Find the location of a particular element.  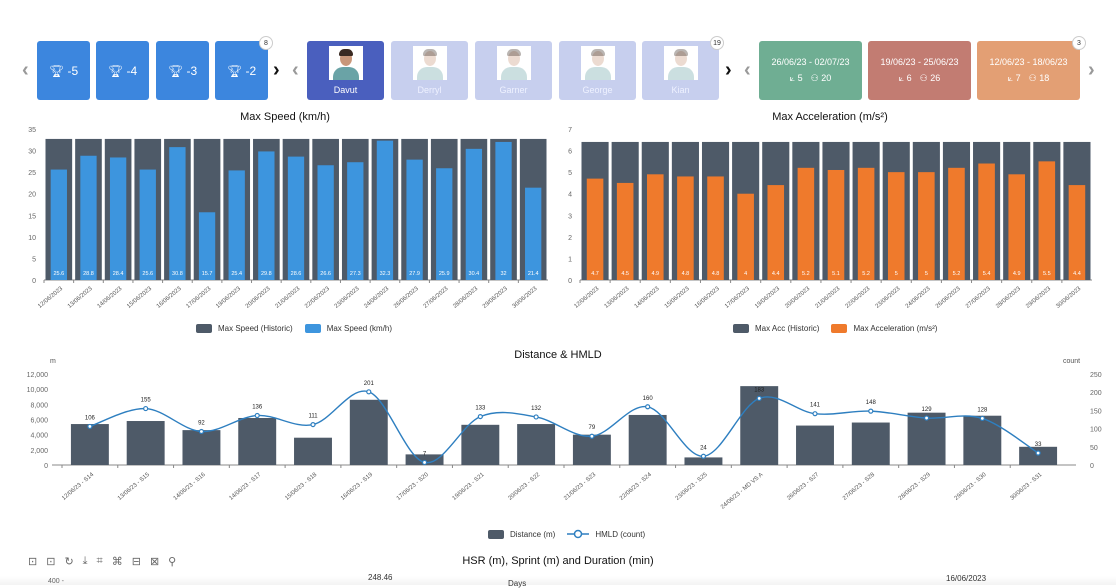

x-tick-label: 14/06/23 - S17 is located at coordinates (245, 487).